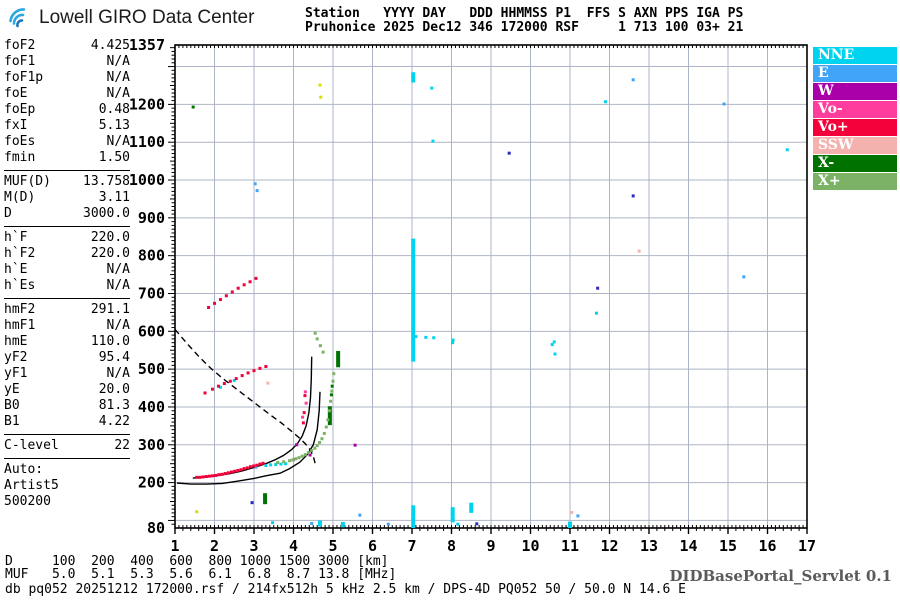 This screenshot has width=900, height=600. Describe the element at coordinates (807, 546) in the screenshot. I see `x-axis-label: 17` at that location.